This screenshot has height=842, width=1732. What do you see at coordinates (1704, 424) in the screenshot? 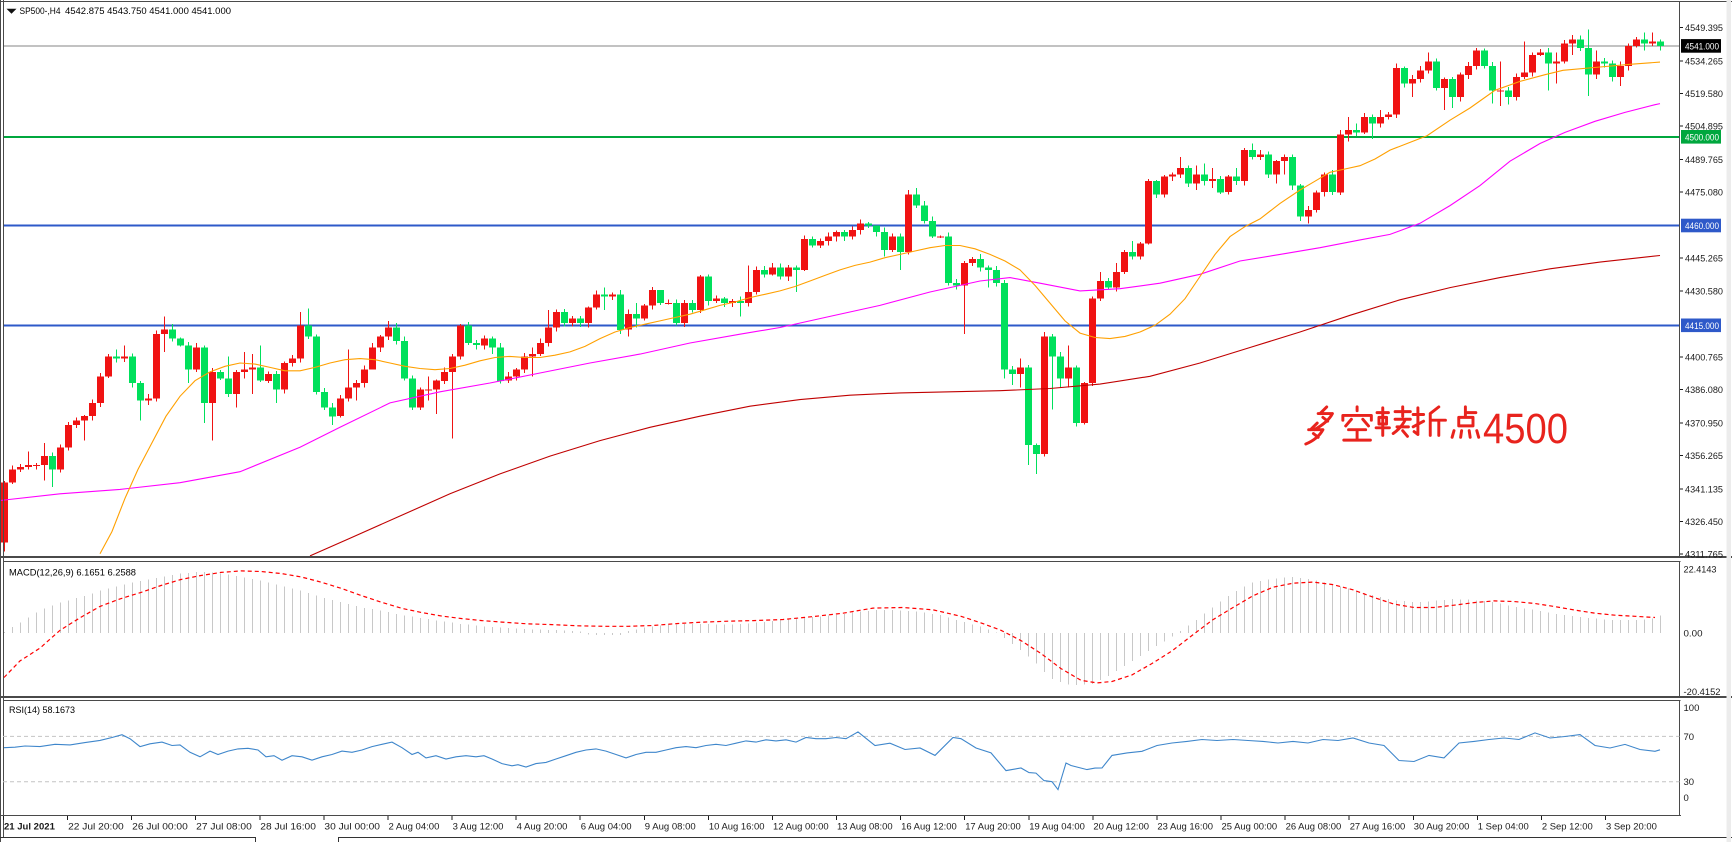
I see `svg-text: 4370.950` at bounding box center [1704, 424].